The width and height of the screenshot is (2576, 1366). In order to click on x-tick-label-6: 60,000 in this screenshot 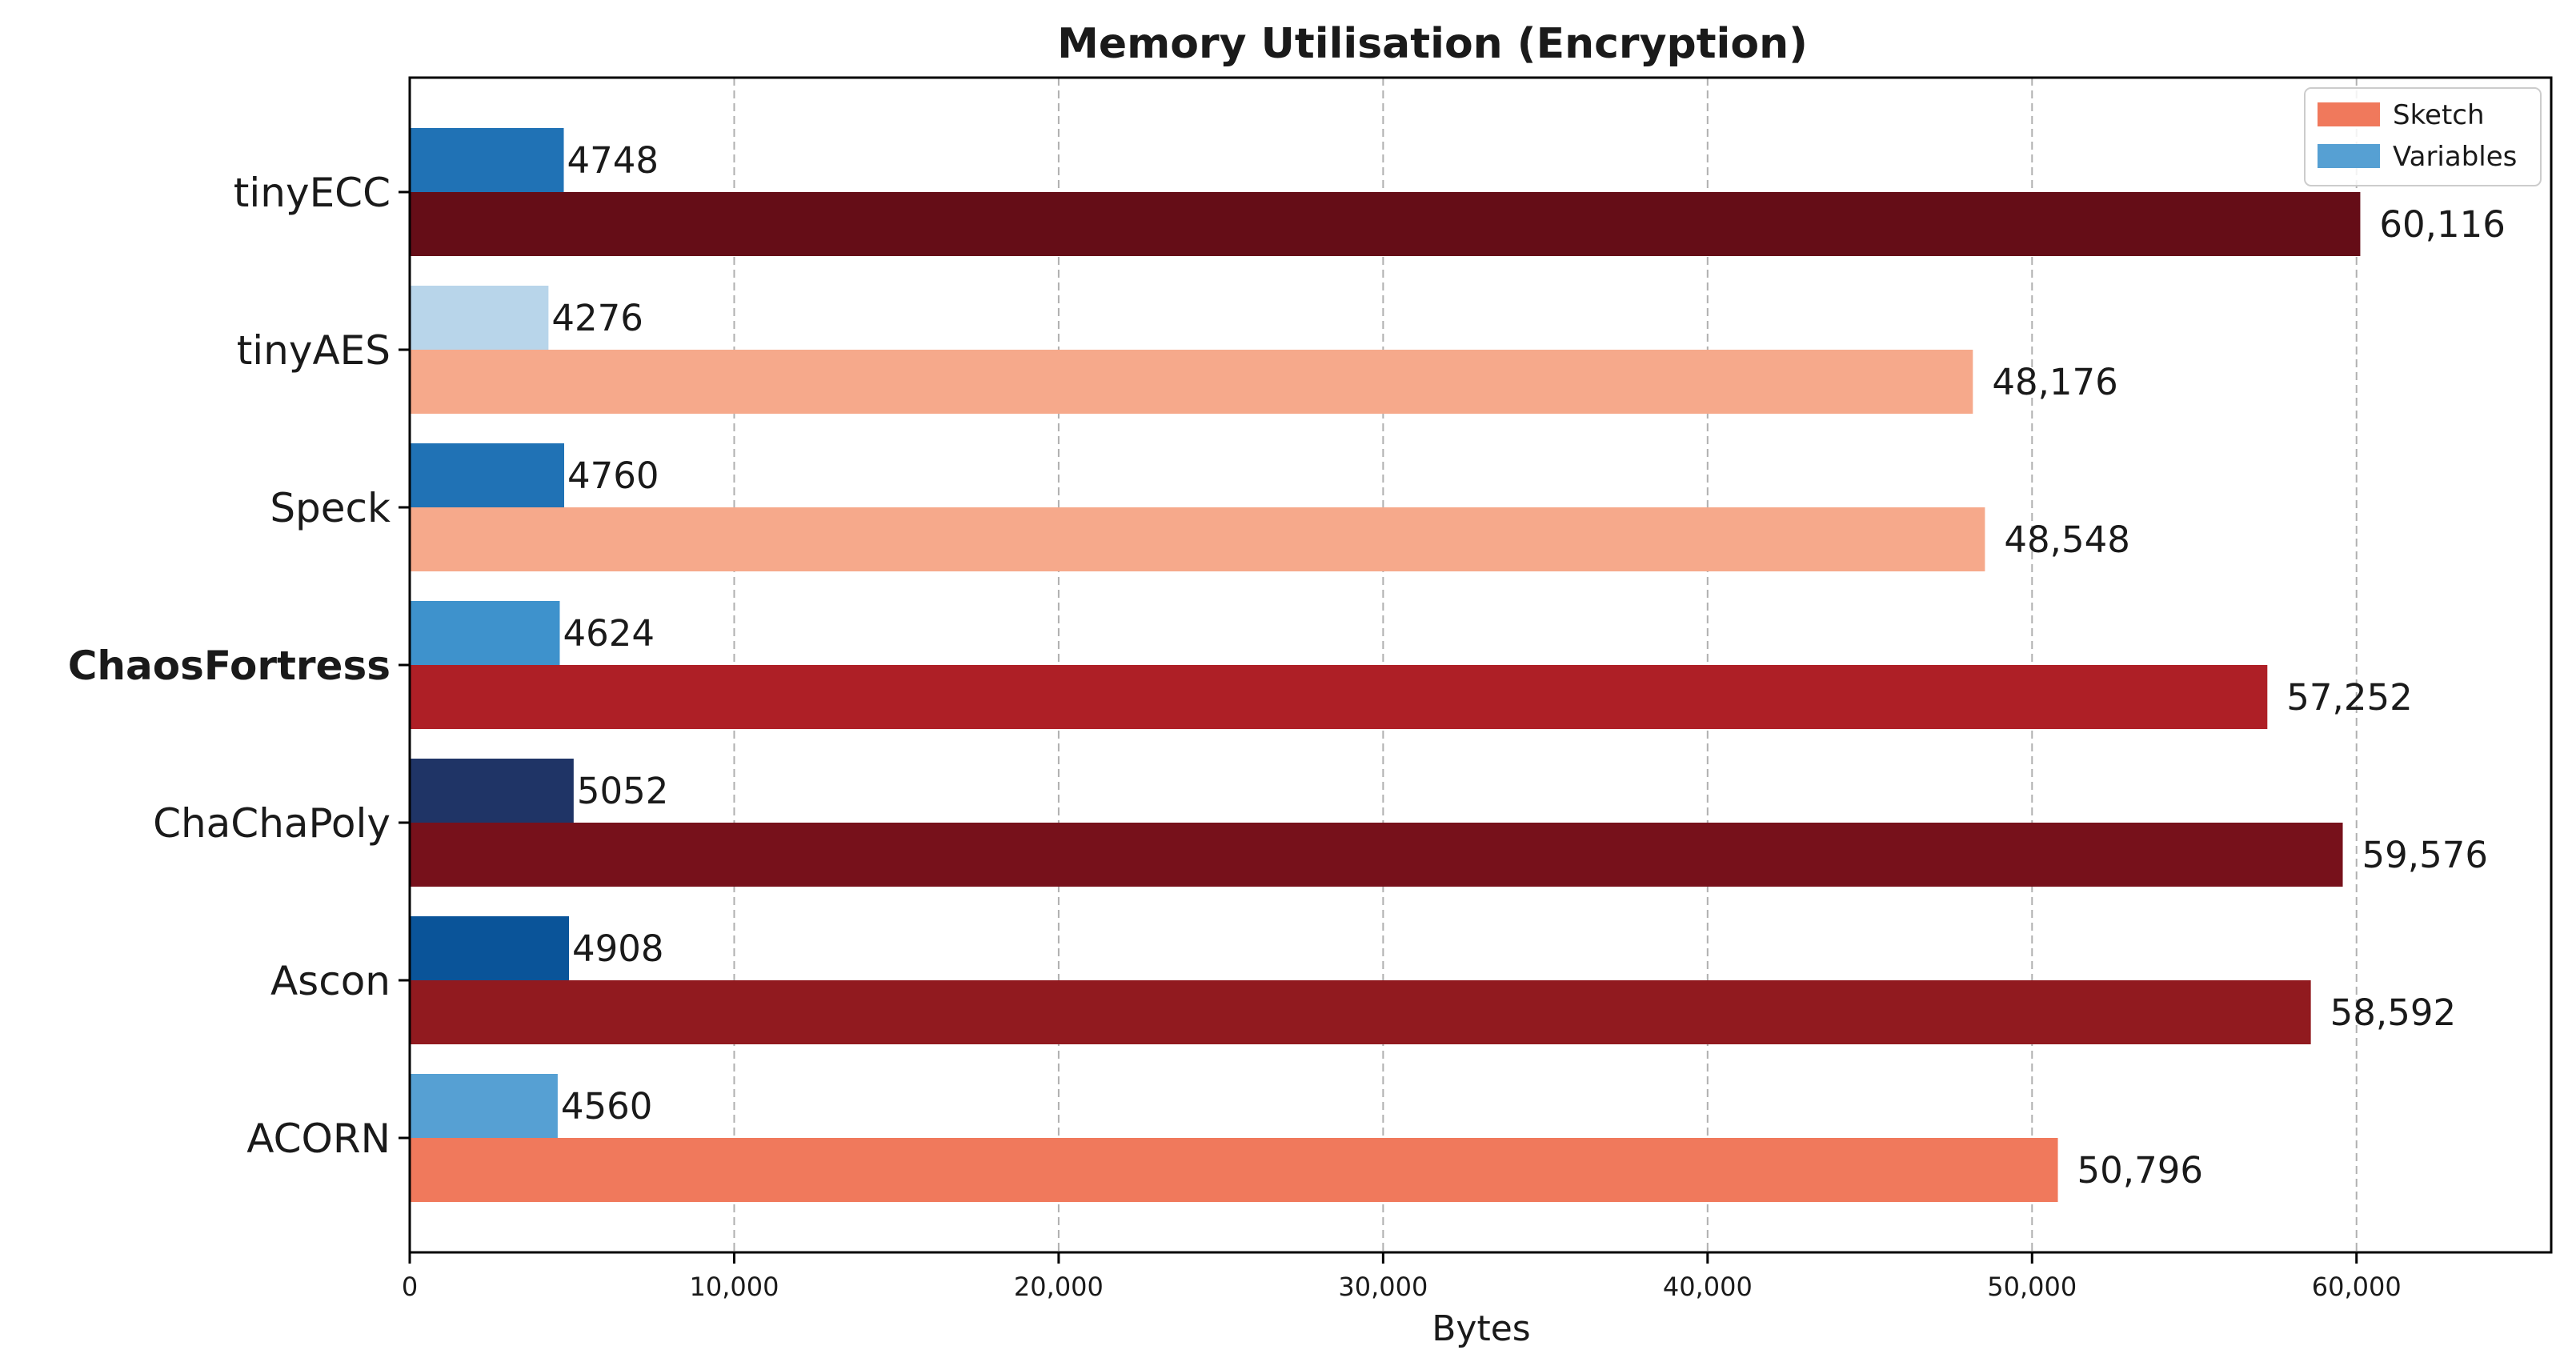, I will do `click(2357, 1287)`.